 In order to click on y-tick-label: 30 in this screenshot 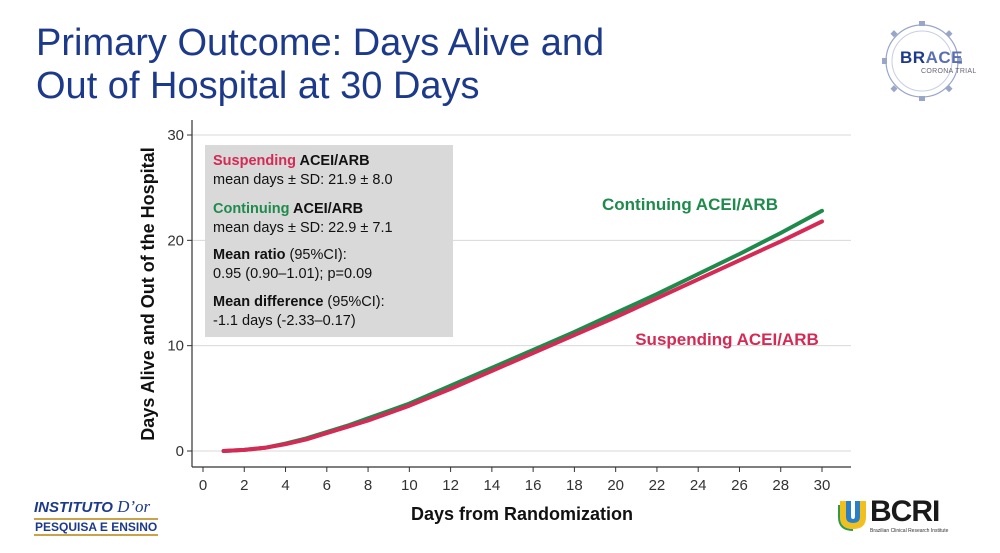, I will do `click(175, 135)`.